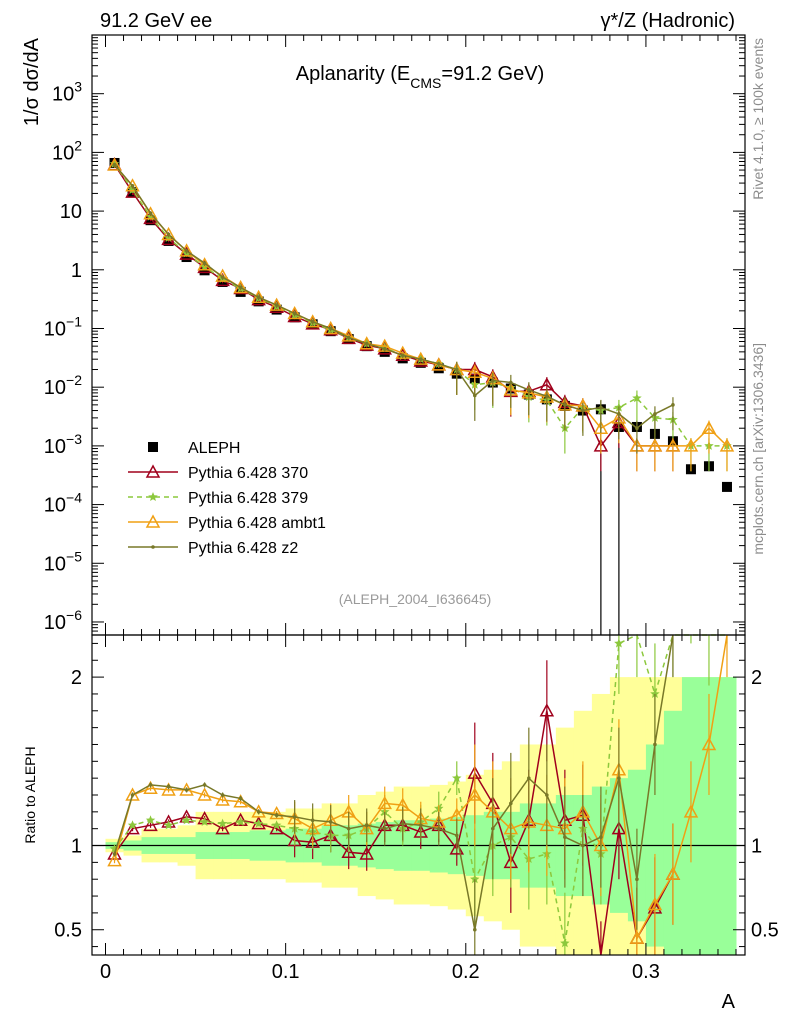 The height and width of the screenshot is (1024, 786). What do you see at coordinates (32, 81) in the screenshot?
I see `main-y-axis-label: 1/σ dσ/dA` at bounding box center [32, 81].